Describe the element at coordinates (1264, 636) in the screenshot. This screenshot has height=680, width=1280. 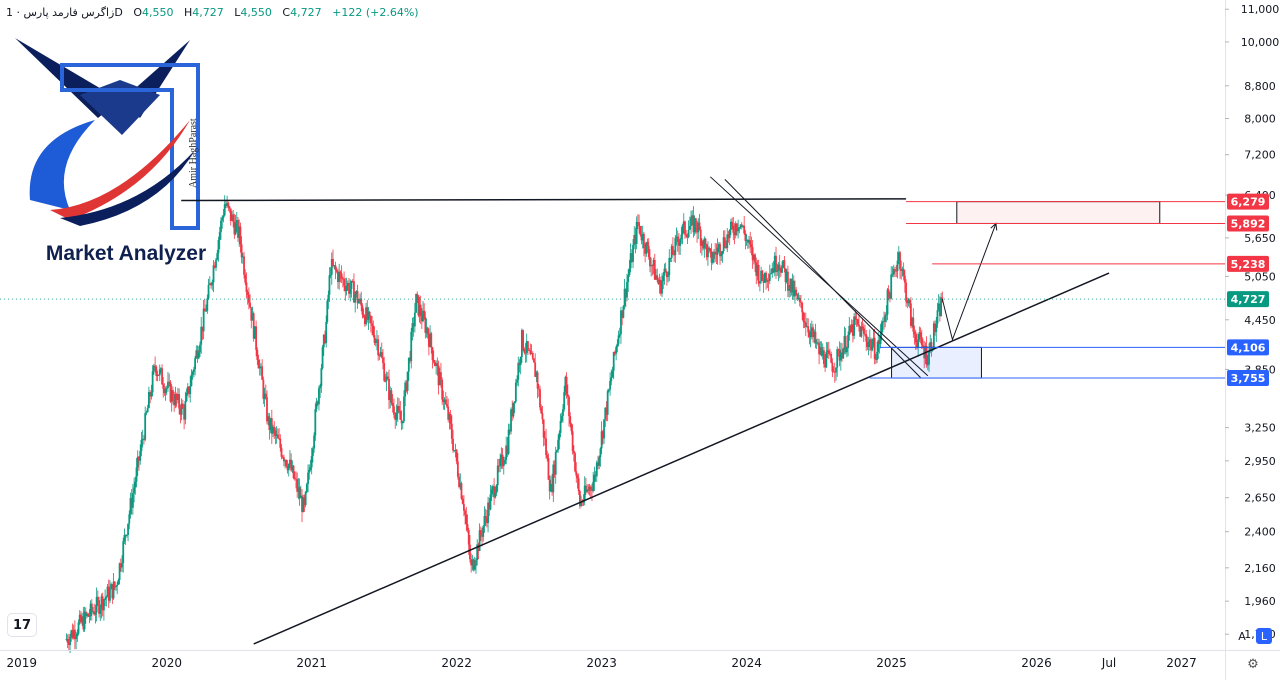
I see `log-scale-button: L` at that location.